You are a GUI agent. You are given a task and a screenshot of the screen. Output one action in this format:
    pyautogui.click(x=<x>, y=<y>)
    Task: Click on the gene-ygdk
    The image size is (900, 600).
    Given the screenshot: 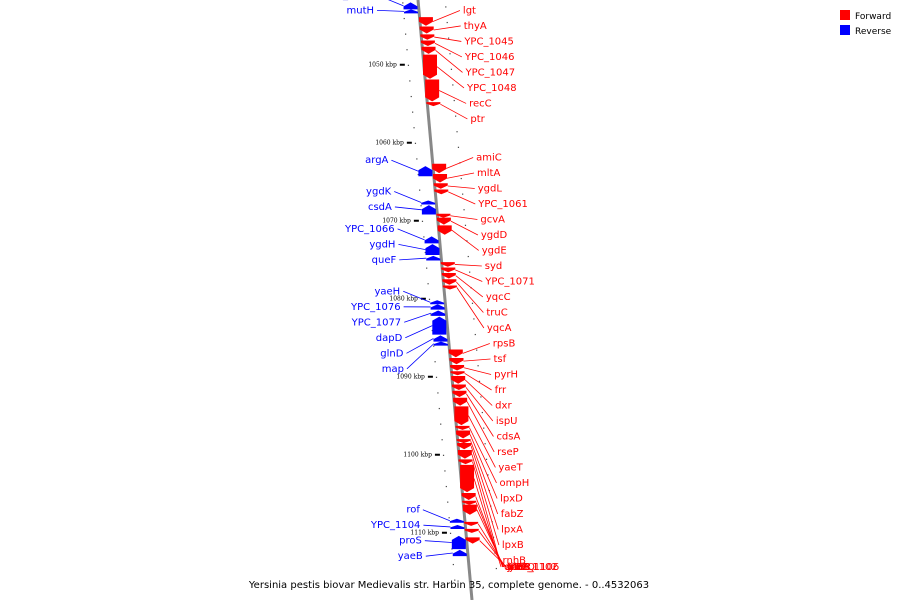 What is the action you would take?
    pyautogui.click(x=428, y=202)
    